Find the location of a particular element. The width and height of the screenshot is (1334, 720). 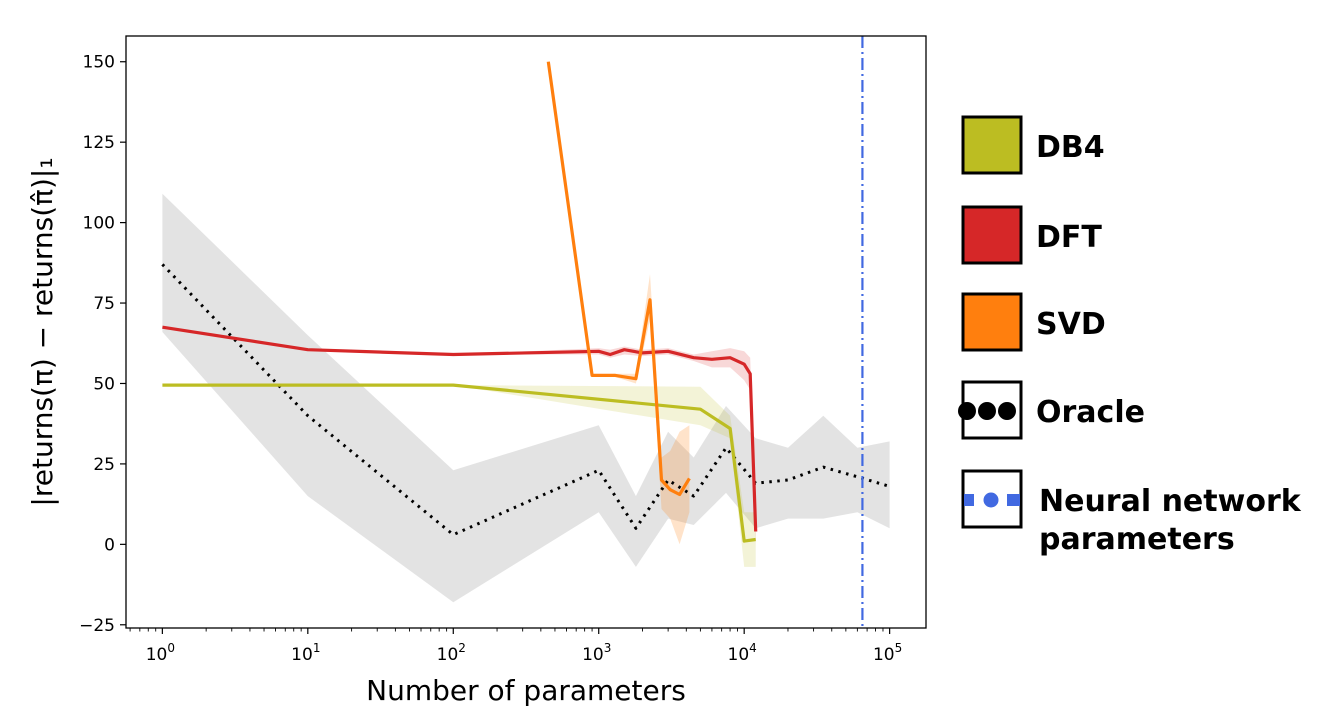

legend-label: DB4 is located at coordinates (1070, 147).